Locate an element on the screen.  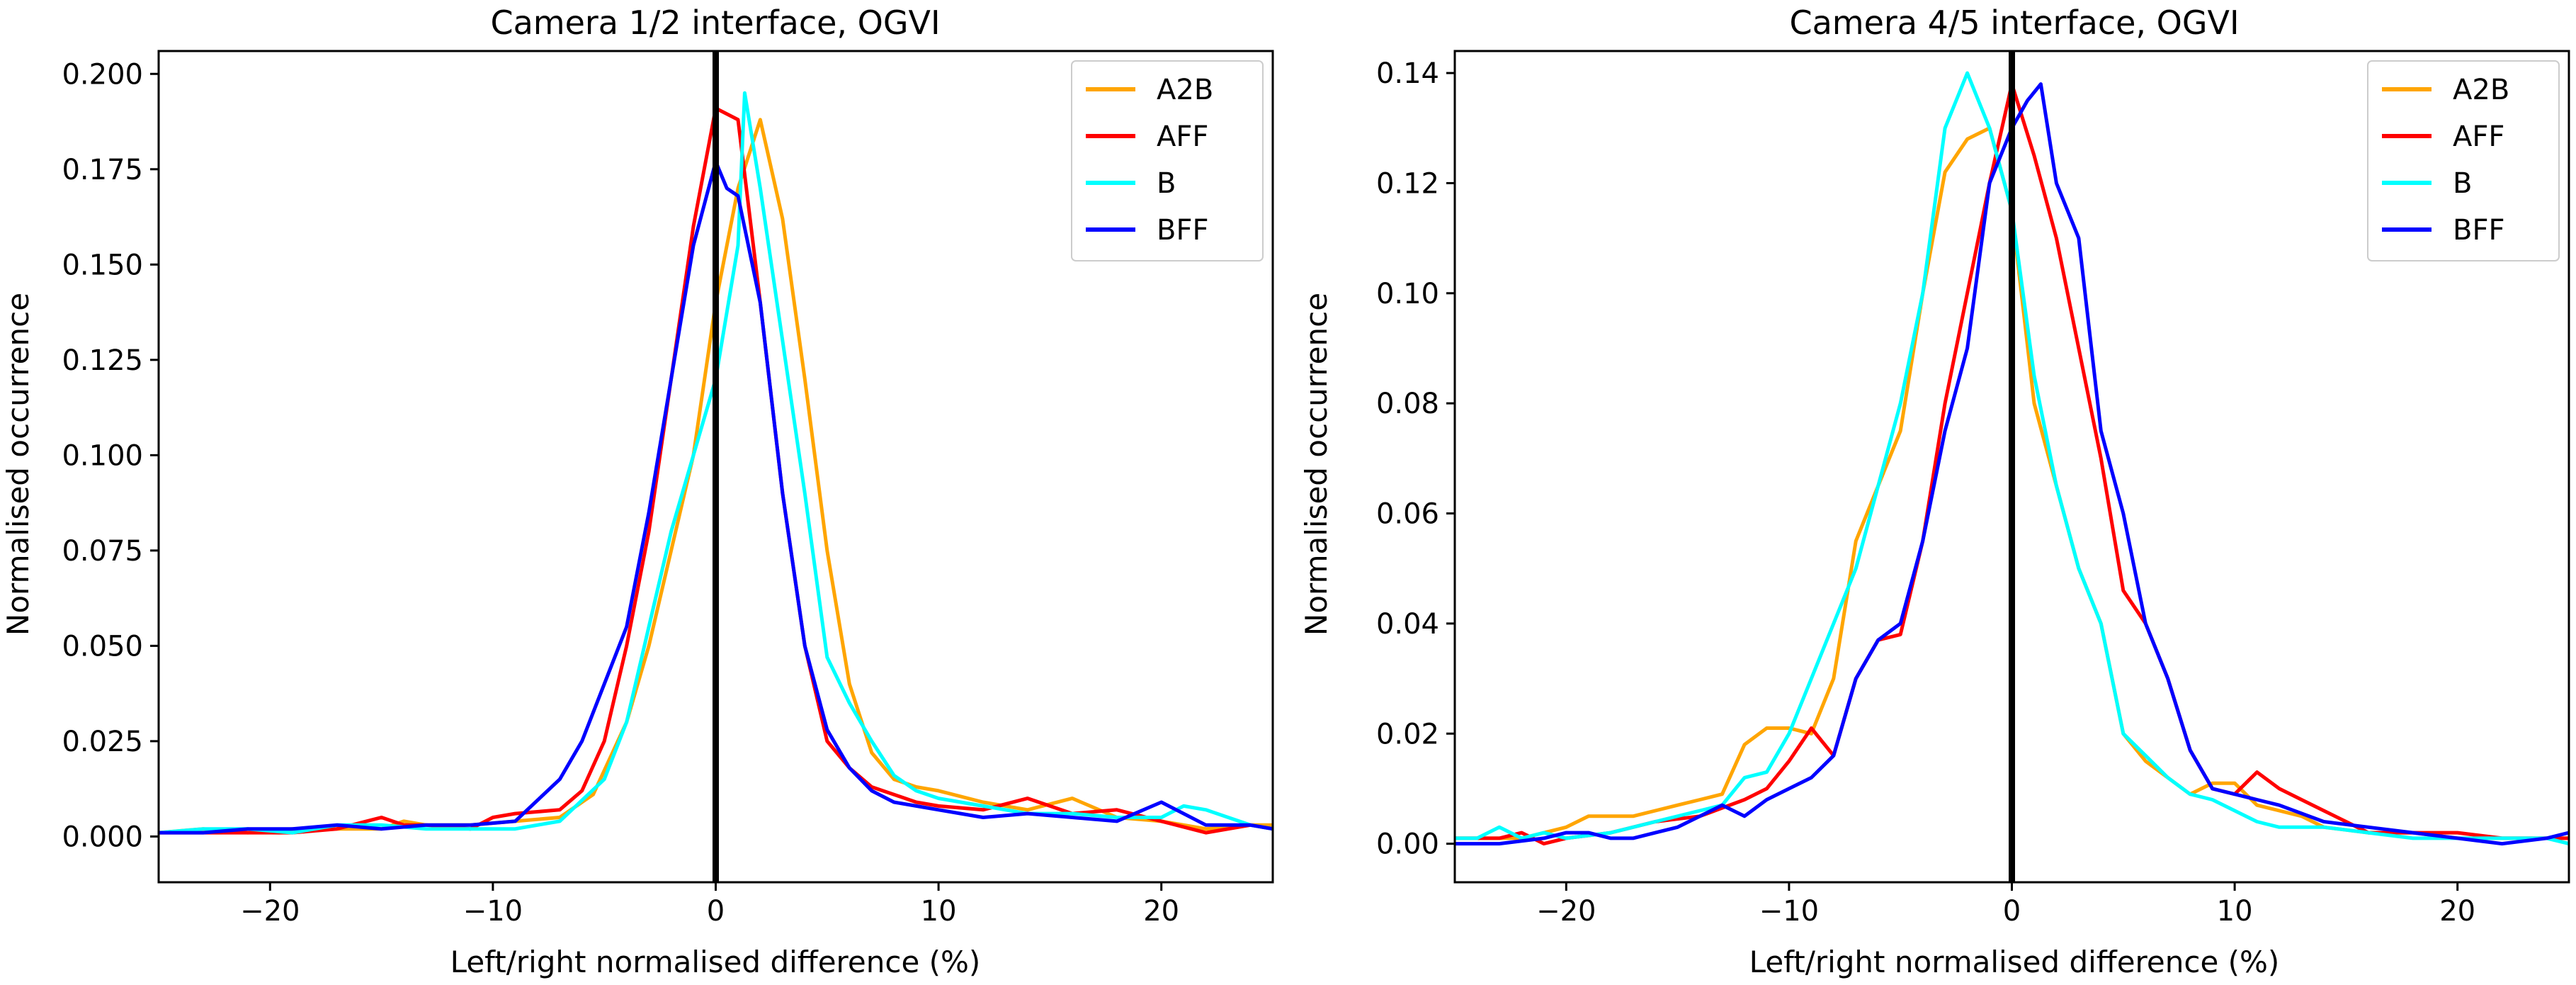
y-tick-label: 0.100 is located at coordinates (102, 456).